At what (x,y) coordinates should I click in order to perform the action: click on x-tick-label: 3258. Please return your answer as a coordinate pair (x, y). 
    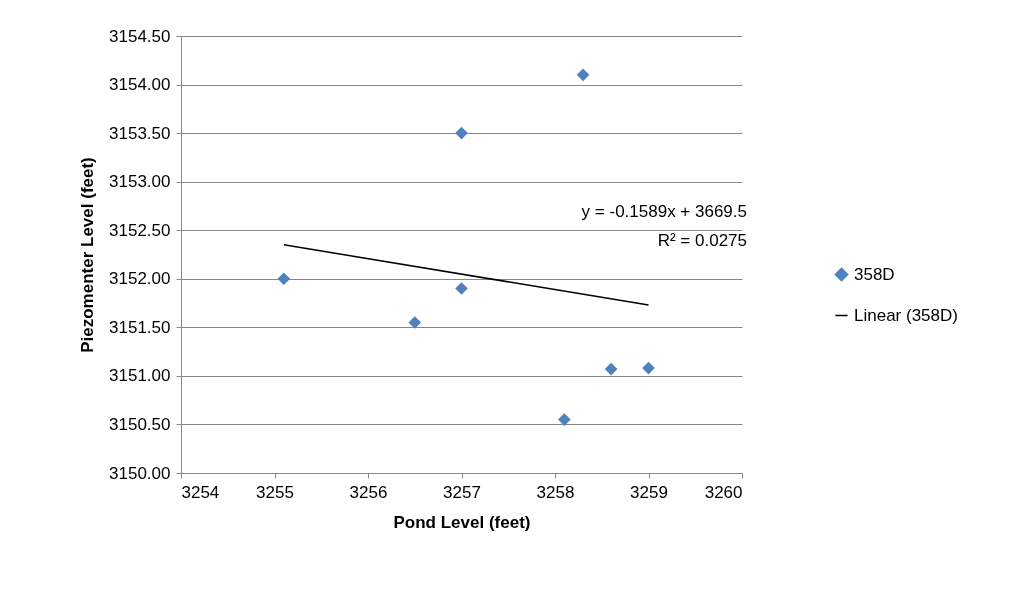
    Looking at the image, I should click on (555, 492).